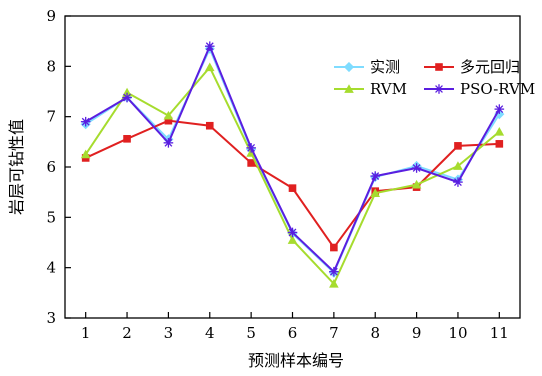 The width and height of the screenshot is (542, 376). What do you see at coordinates (51, 167) in the screenshot?
I see `y-tick-label: 6` at bounding box center [51, 167].